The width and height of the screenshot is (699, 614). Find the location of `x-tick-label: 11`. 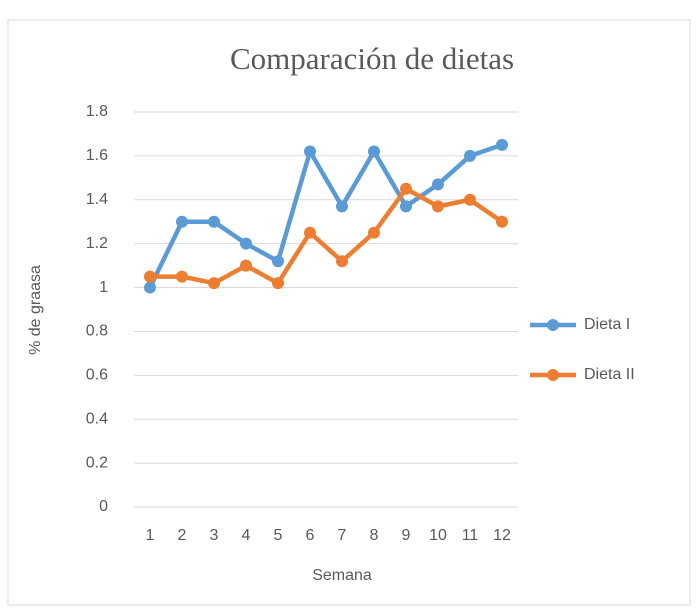

x-tick-label: 11 is located at coordinates (470, 535).